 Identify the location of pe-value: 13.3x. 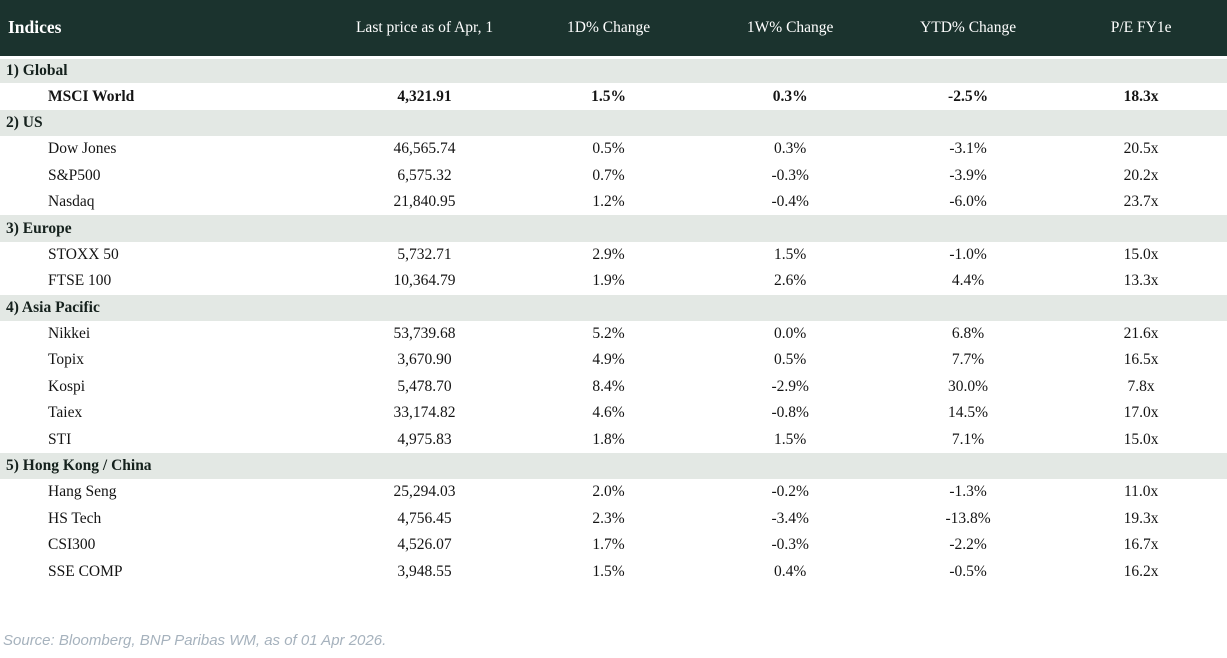
(1141, 281).